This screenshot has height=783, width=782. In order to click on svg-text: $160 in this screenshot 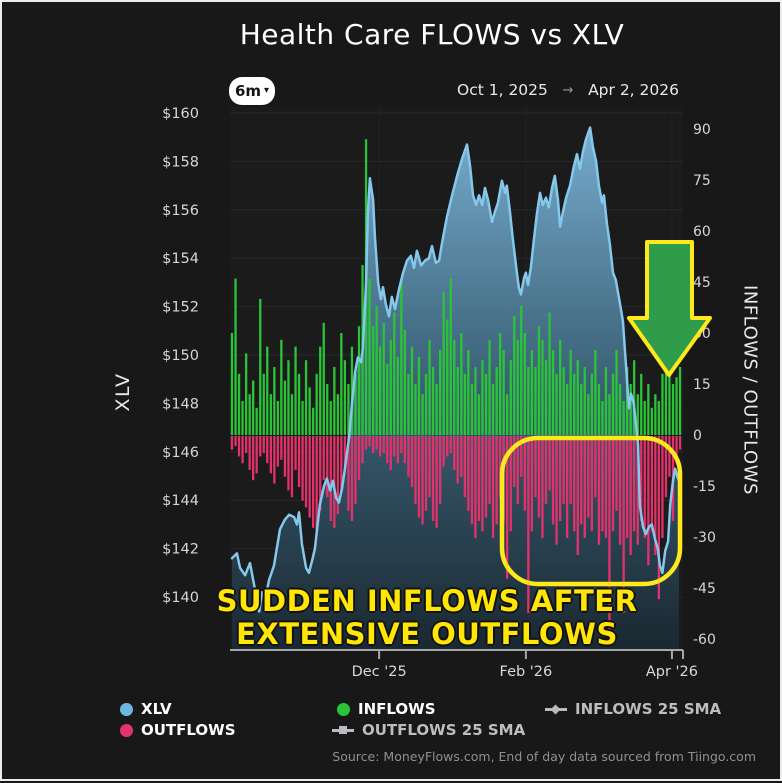, I will do `click(180, 114)`.